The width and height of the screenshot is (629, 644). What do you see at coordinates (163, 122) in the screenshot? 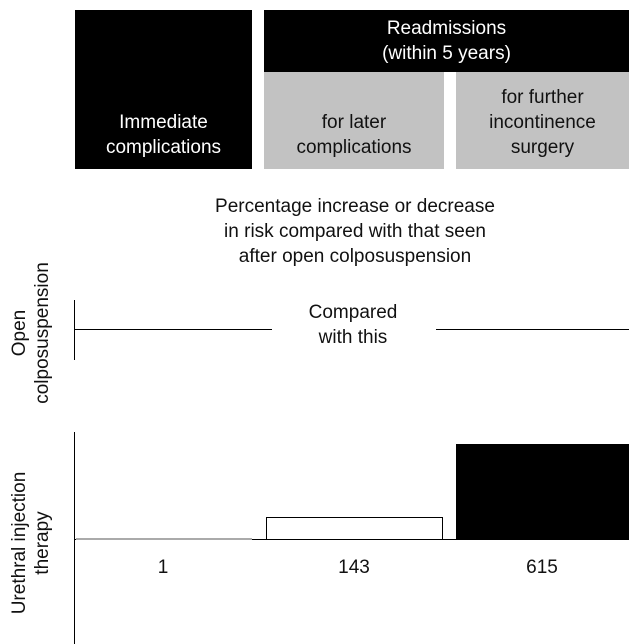
I see `header-immediate-line-1: Immediate` at bounding box center [163, 122].